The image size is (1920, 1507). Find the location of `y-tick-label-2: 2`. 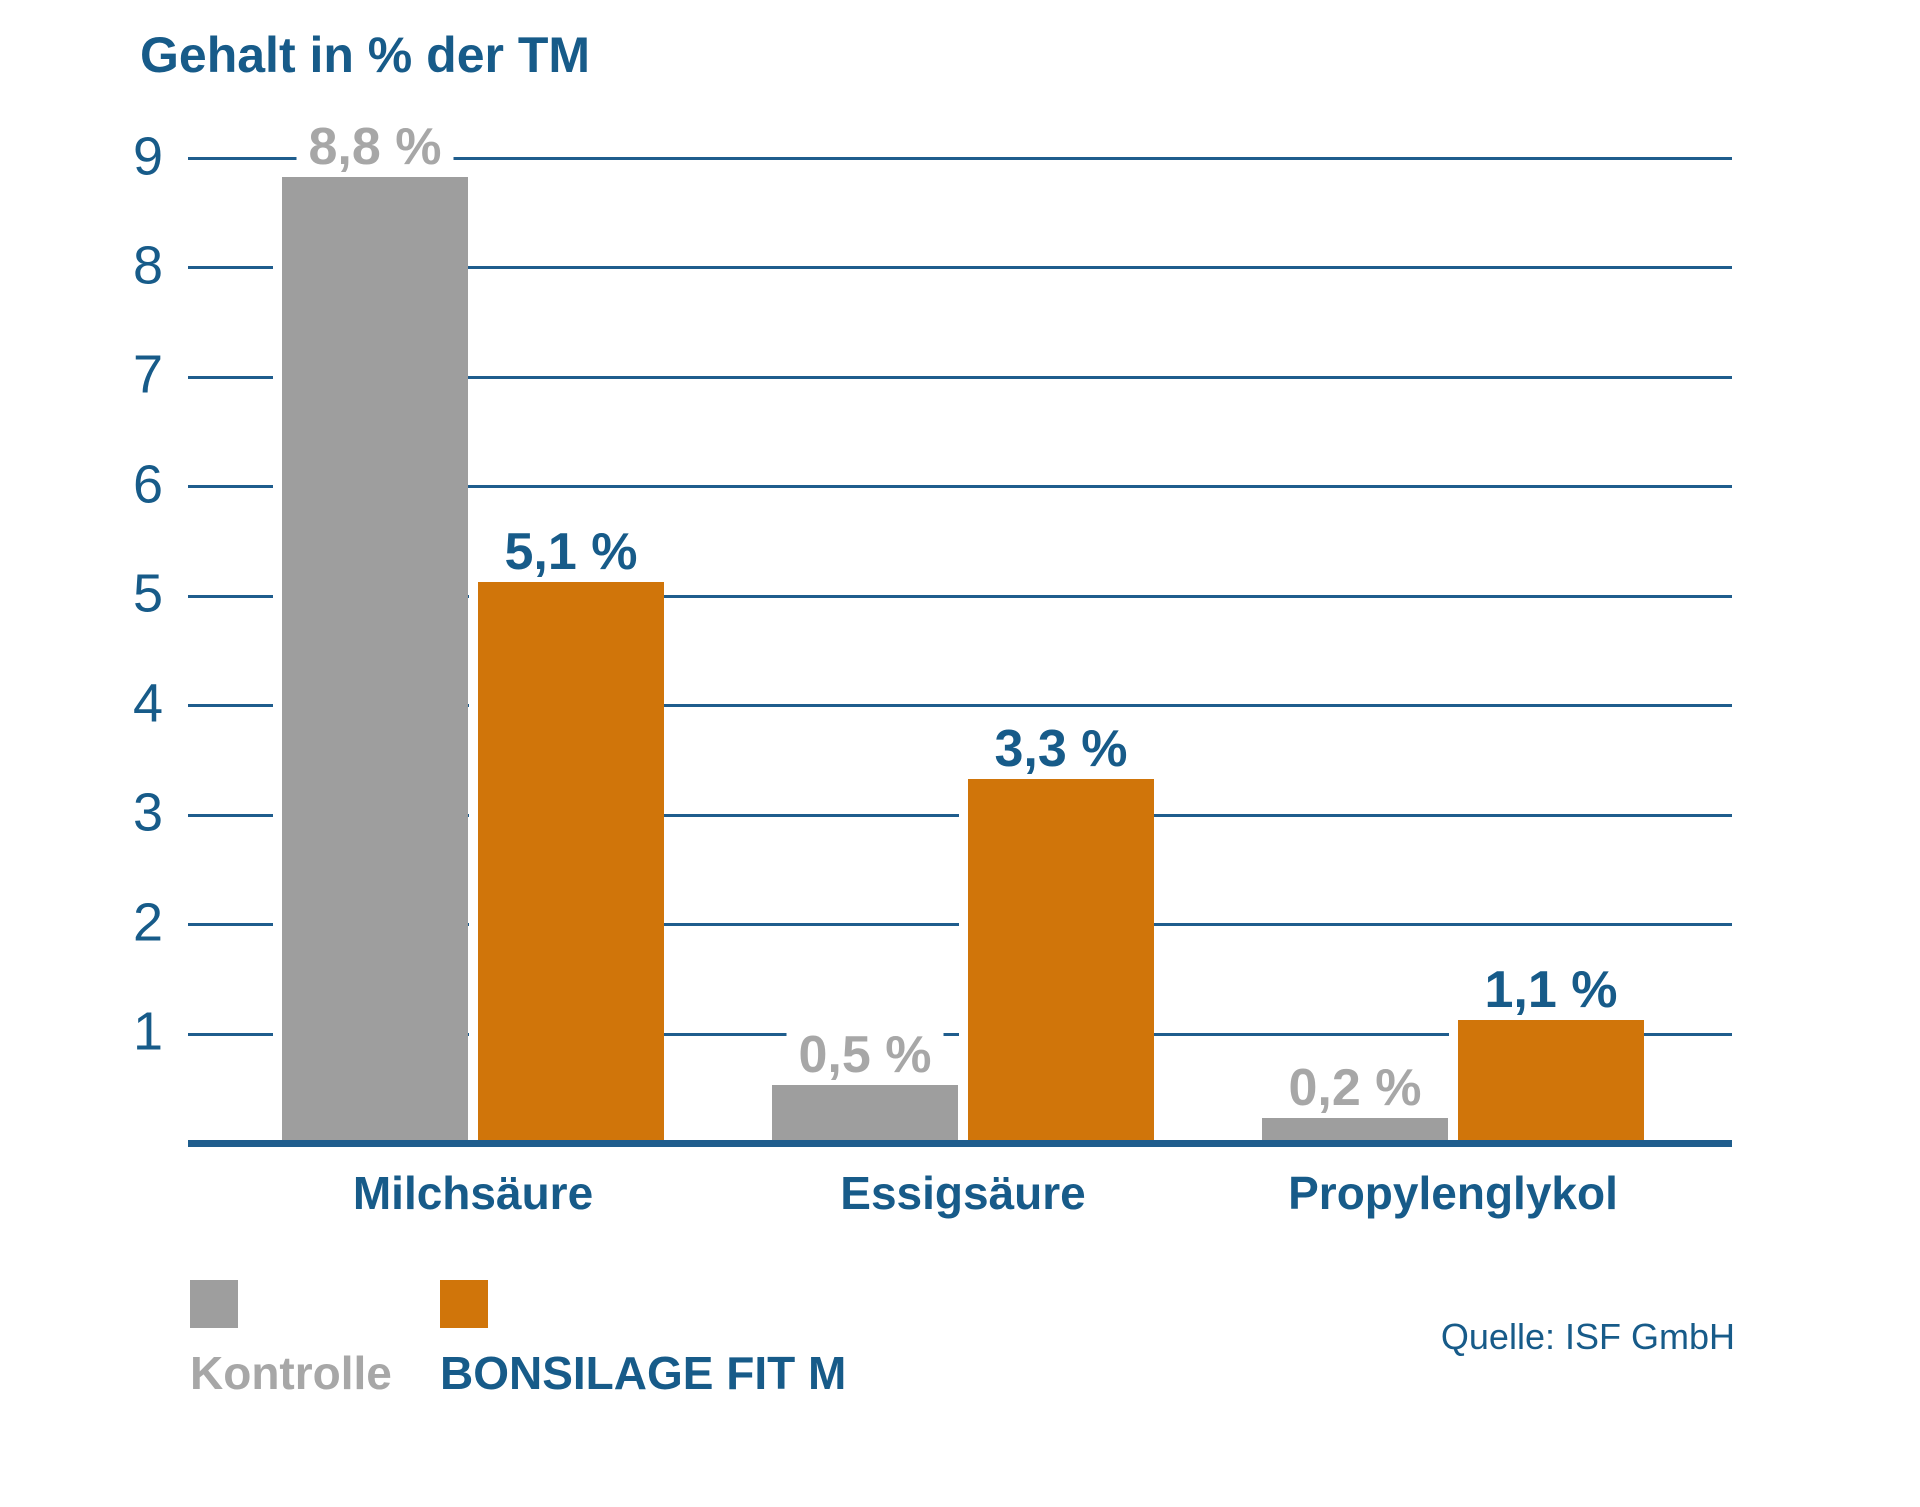

y-tick-label-2: 2 is located at coordinates (147, 922).